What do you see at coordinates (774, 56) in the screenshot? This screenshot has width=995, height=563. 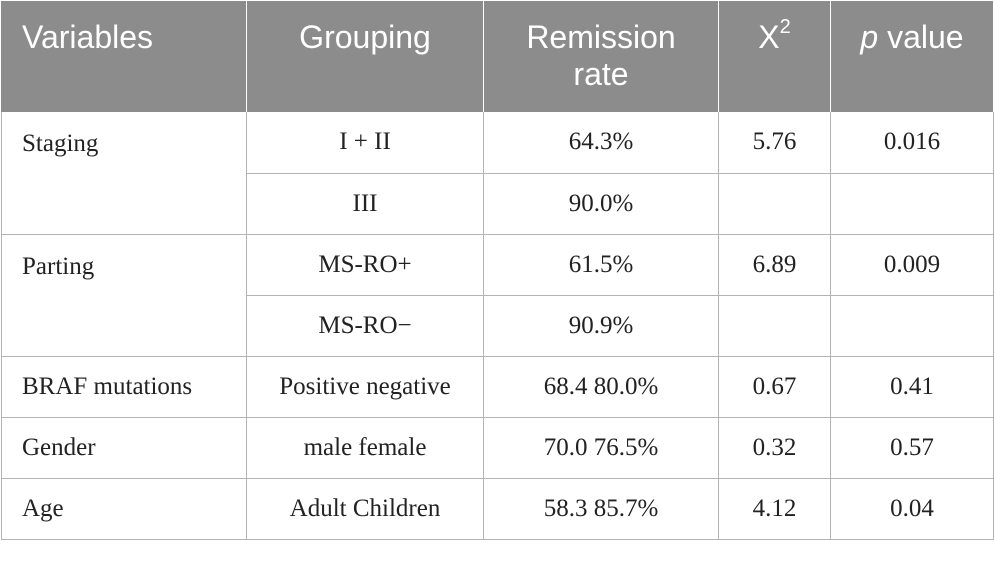 I see `header-chi-square: X2` at bounding box center [774, 56].